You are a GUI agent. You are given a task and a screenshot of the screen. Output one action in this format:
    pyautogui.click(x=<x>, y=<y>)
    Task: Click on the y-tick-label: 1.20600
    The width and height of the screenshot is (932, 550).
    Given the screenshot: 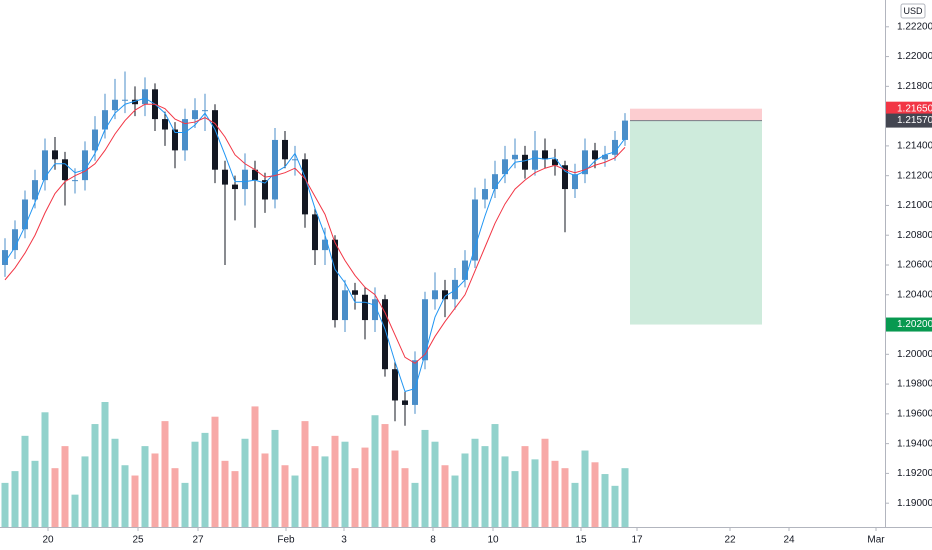 What is the action you would take?
    pyautogui.click(x=914, y=265)
    